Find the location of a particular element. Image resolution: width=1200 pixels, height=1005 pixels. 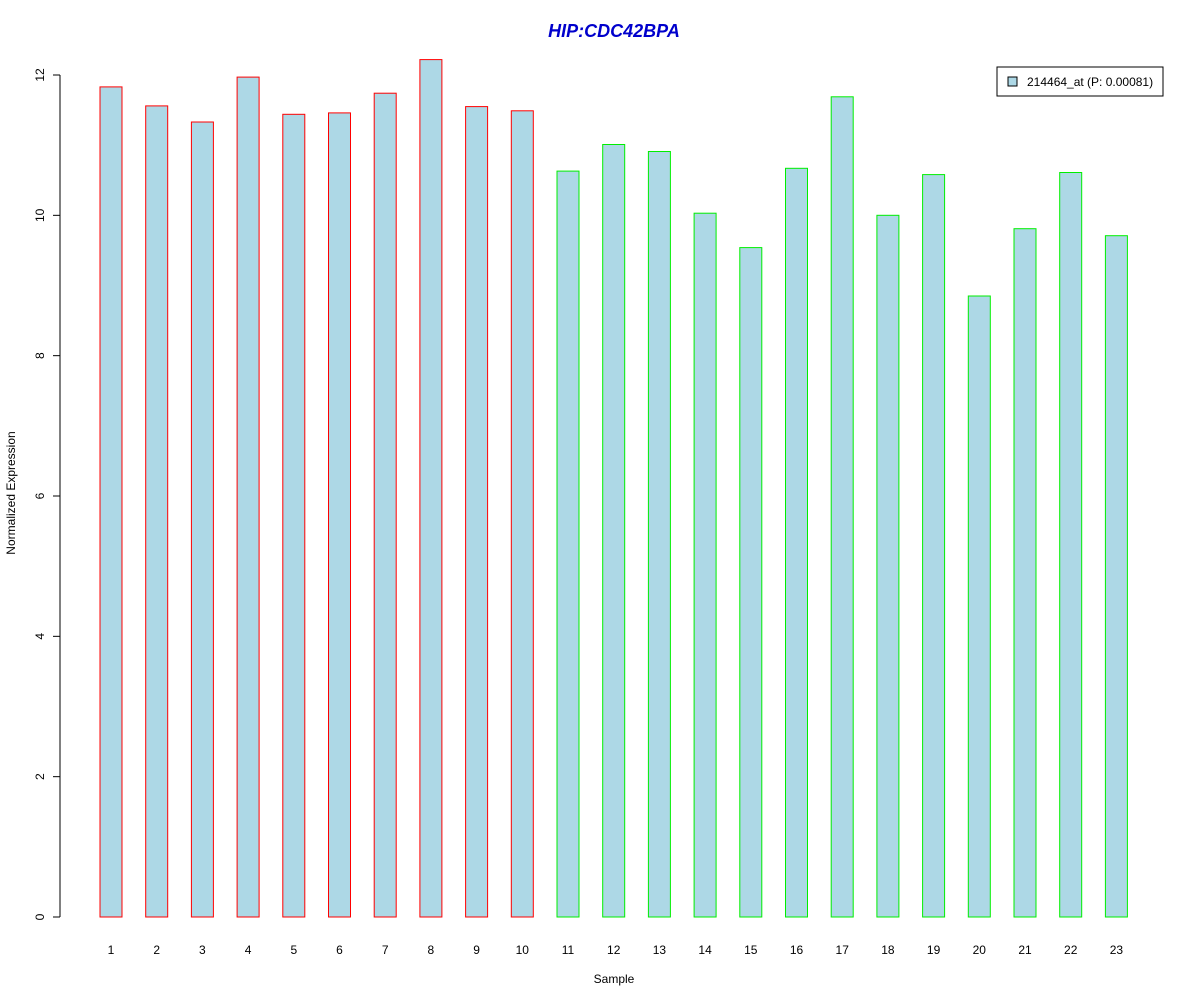

x-tick-label: 9 is located at coordinates (476, 950).